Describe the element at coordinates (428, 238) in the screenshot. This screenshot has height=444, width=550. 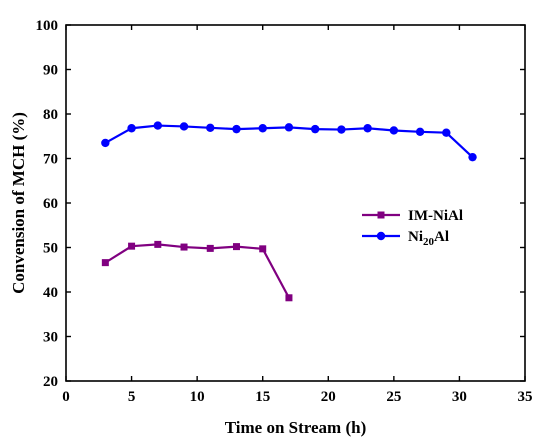
I see `legend-label: Ni20Al` at that location.